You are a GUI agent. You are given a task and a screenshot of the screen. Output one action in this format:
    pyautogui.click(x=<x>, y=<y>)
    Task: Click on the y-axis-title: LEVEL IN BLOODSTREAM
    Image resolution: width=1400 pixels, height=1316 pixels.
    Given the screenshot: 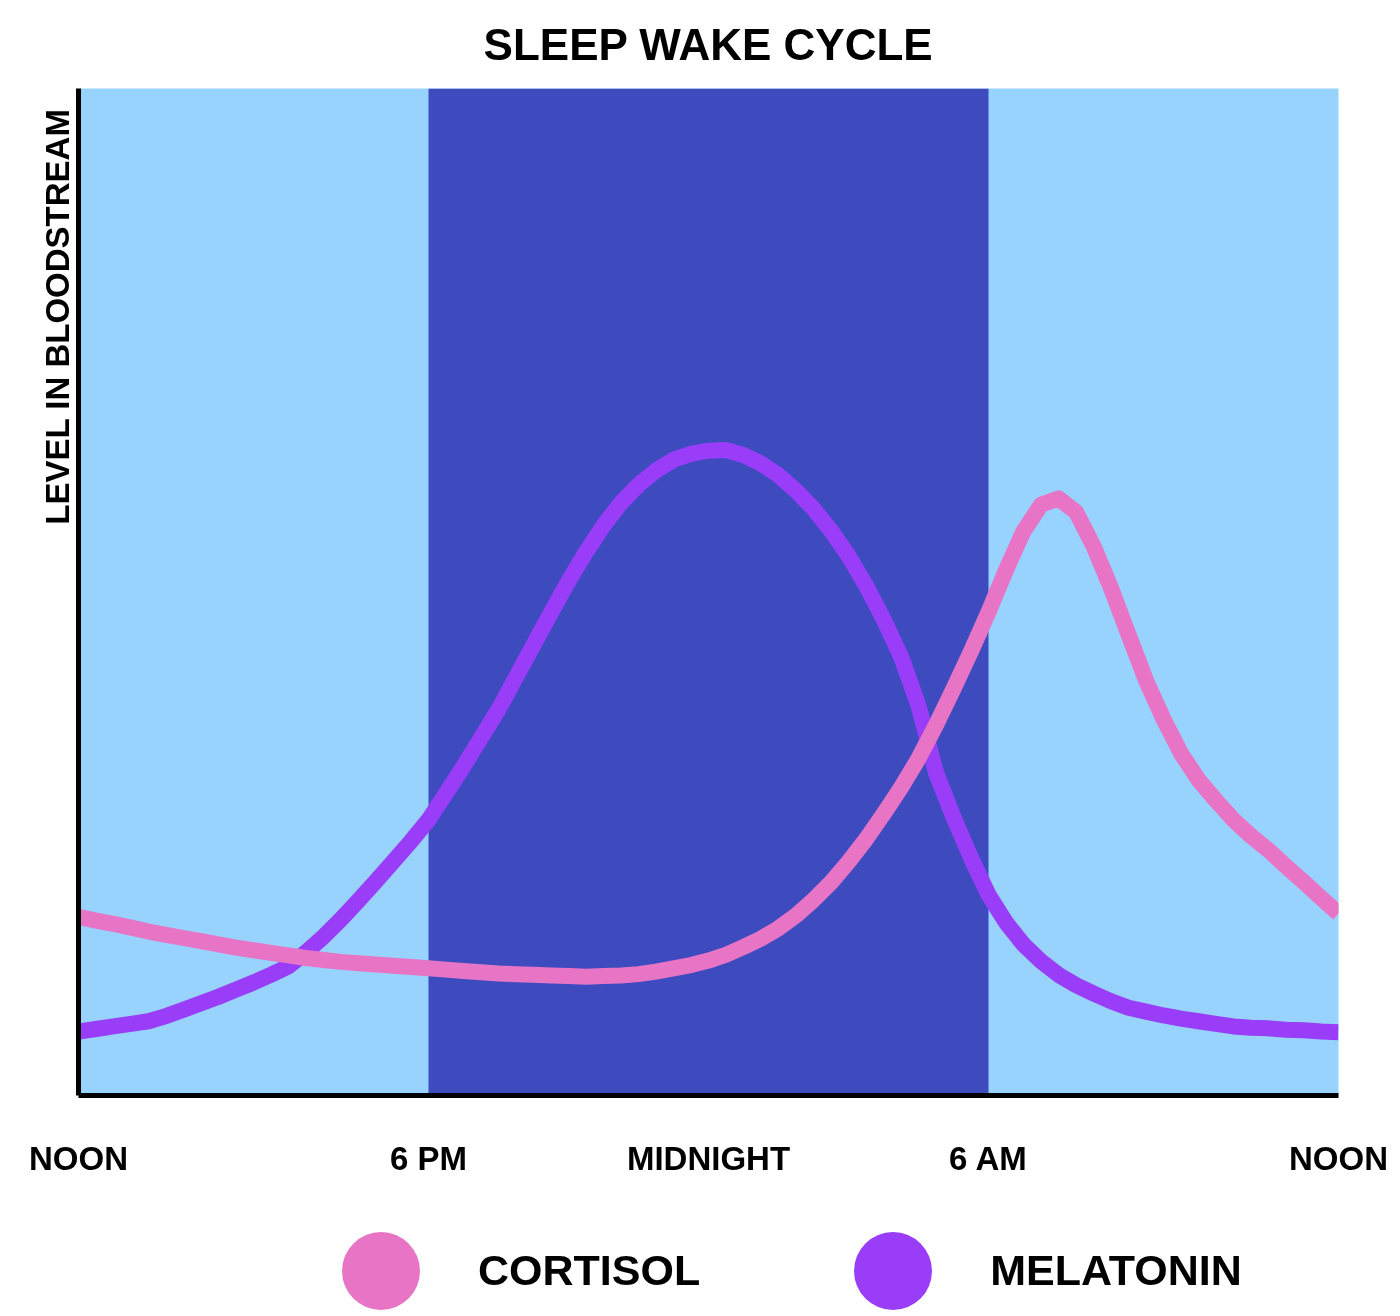 What is the action you would take?
    pyautogui.click(x=57, y=317)
    